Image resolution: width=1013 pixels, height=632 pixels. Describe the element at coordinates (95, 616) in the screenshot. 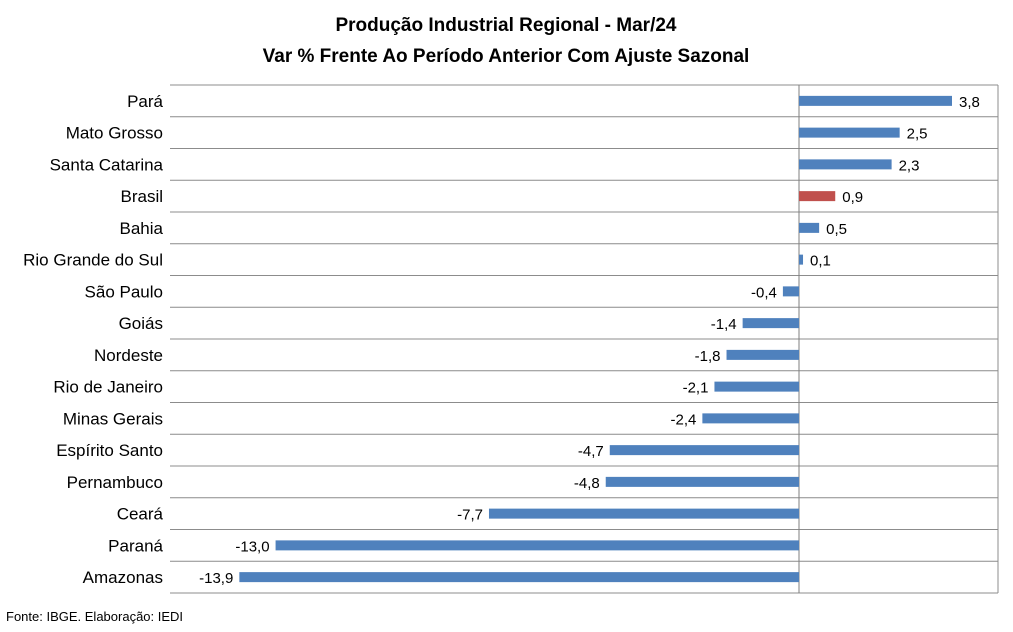

I see `source-note: Fonte: IBGE. Elaboração: IEDI` at that location.